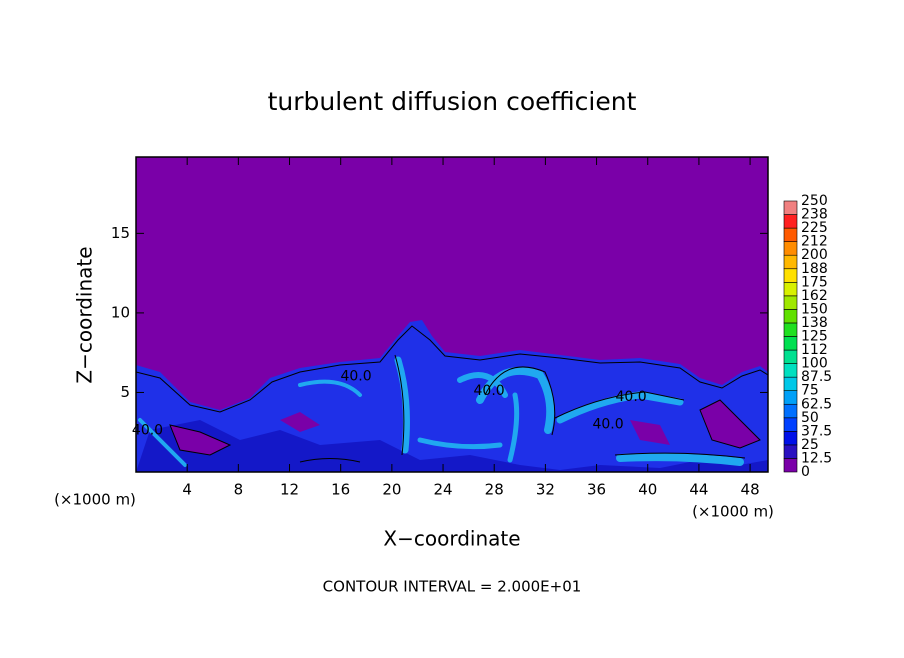 This screenshot has width=904, height=658. I want to click on colorbar-label: 62.5, so click(816, 404).